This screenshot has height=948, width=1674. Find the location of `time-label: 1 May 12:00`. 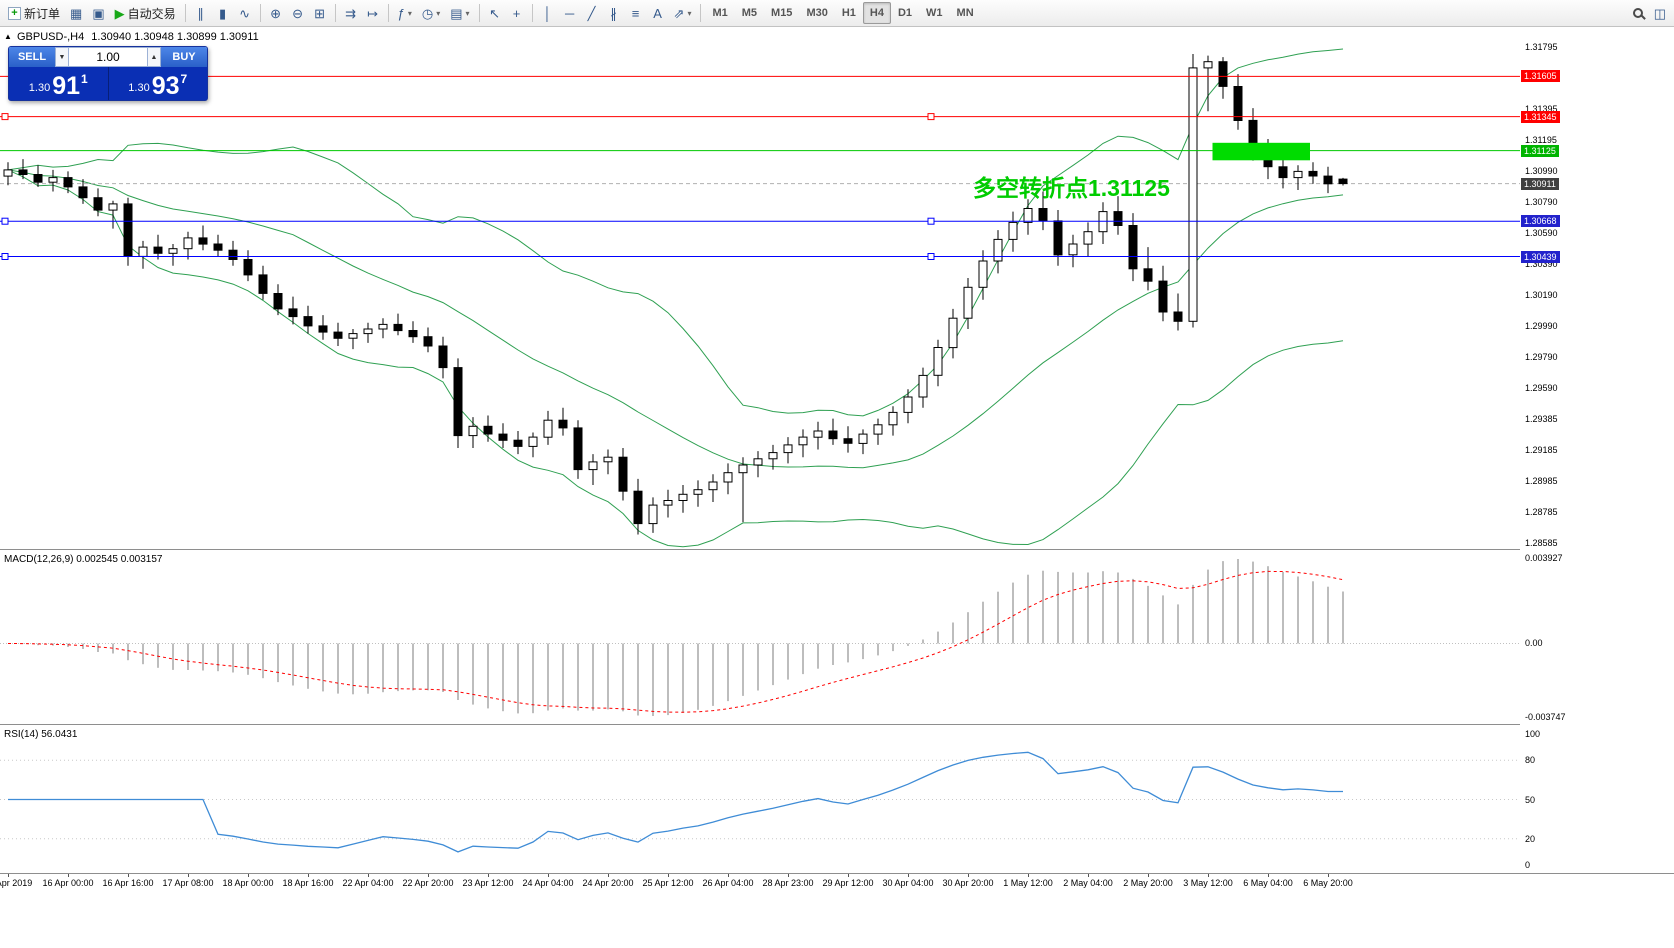

time-label: 1 May 12:00 is located at coordinates (1028, 883).